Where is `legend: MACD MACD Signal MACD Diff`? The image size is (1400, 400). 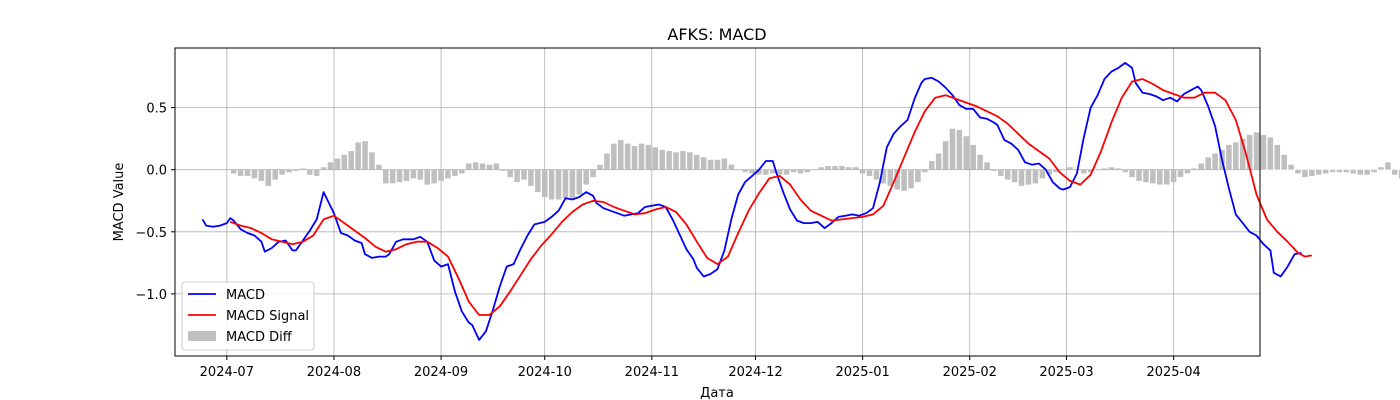
legend: MACD MACD Signal MACD Diff is located at coordinates (248, 316).